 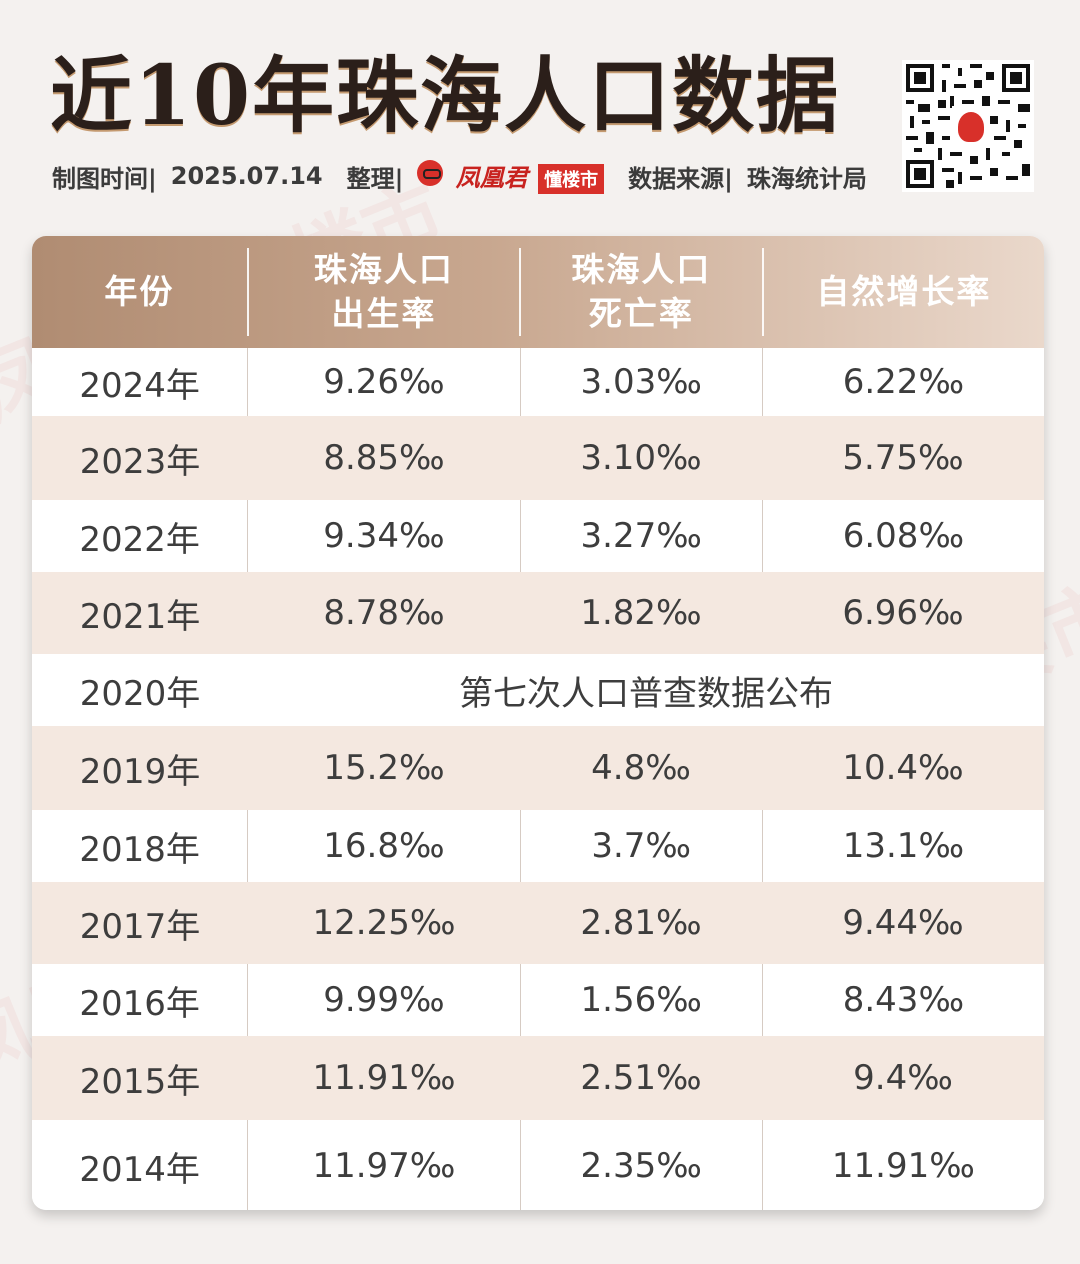 What do you see at coordinates (641, 458) in the screenshot?
I see `cell-death-rate: 3.10‰` at bounding box center [641, 458].